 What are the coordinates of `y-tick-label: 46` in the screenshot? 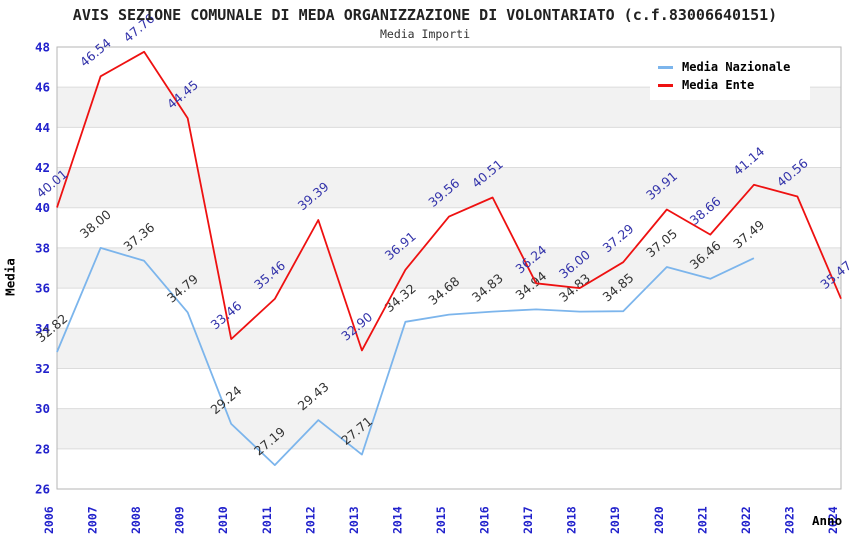 It's located at (42, 87).